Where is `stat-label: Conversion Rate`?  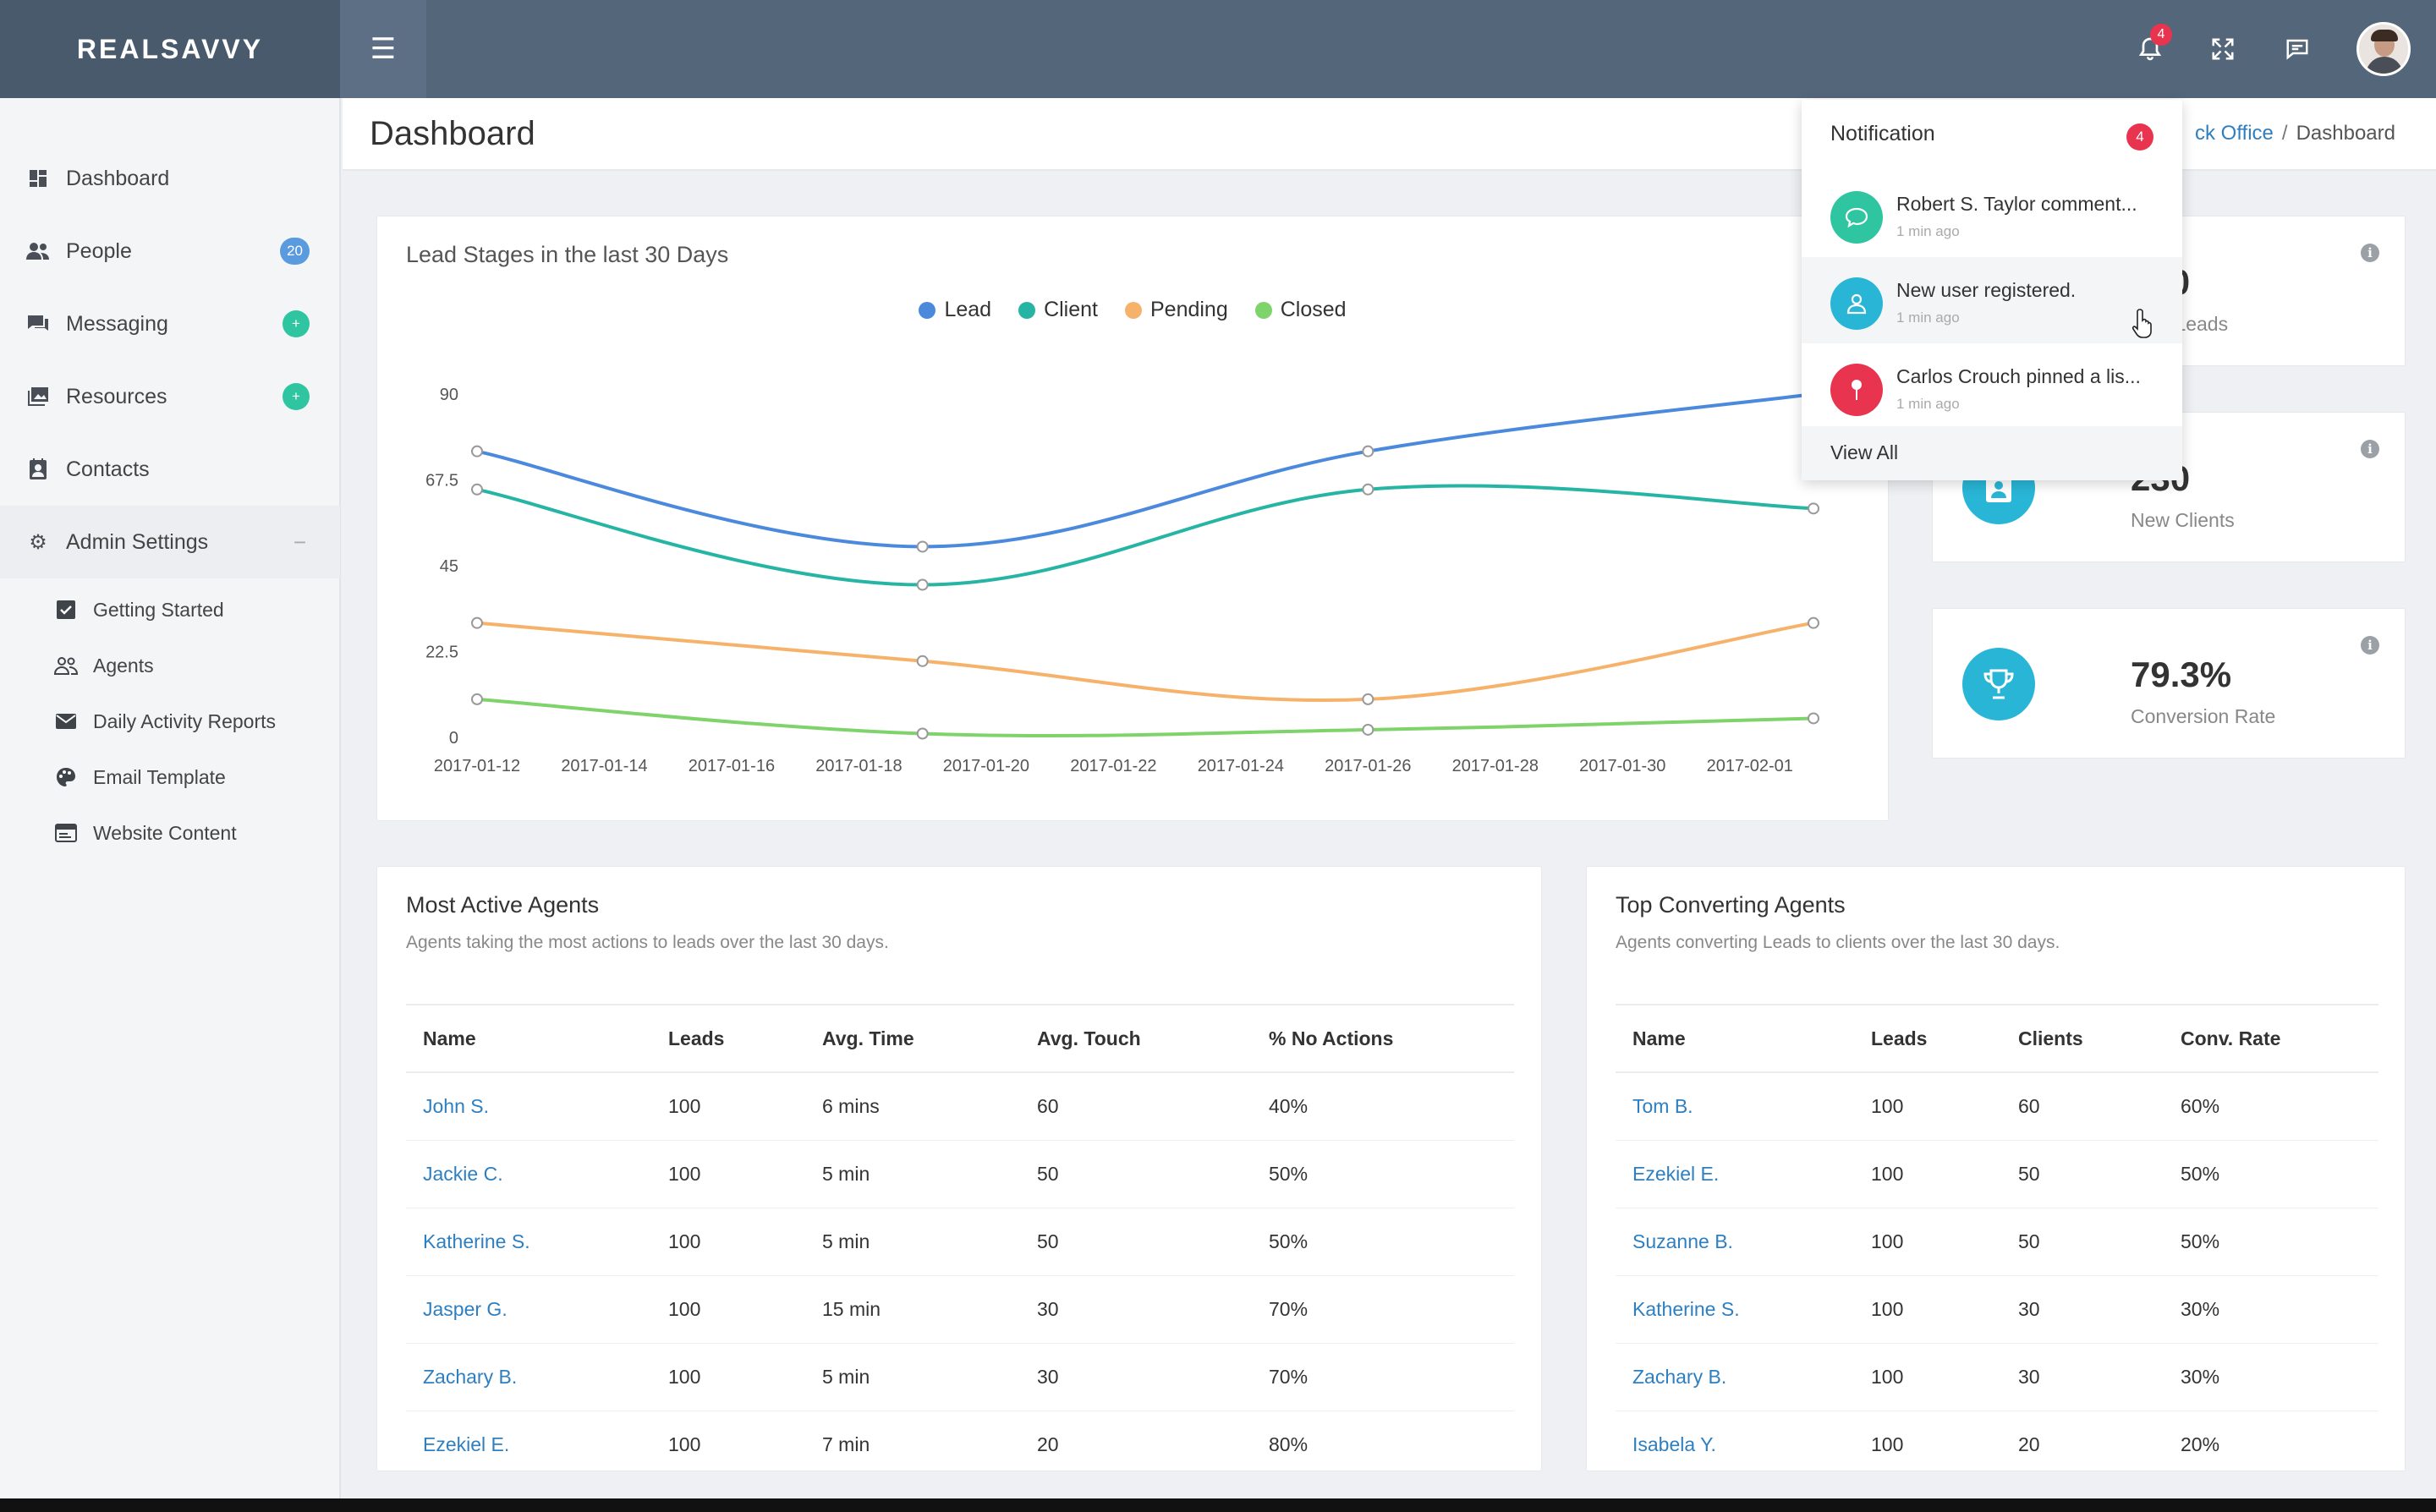
stat-label: Conversion Rate is located at coordinates (2204, 716).